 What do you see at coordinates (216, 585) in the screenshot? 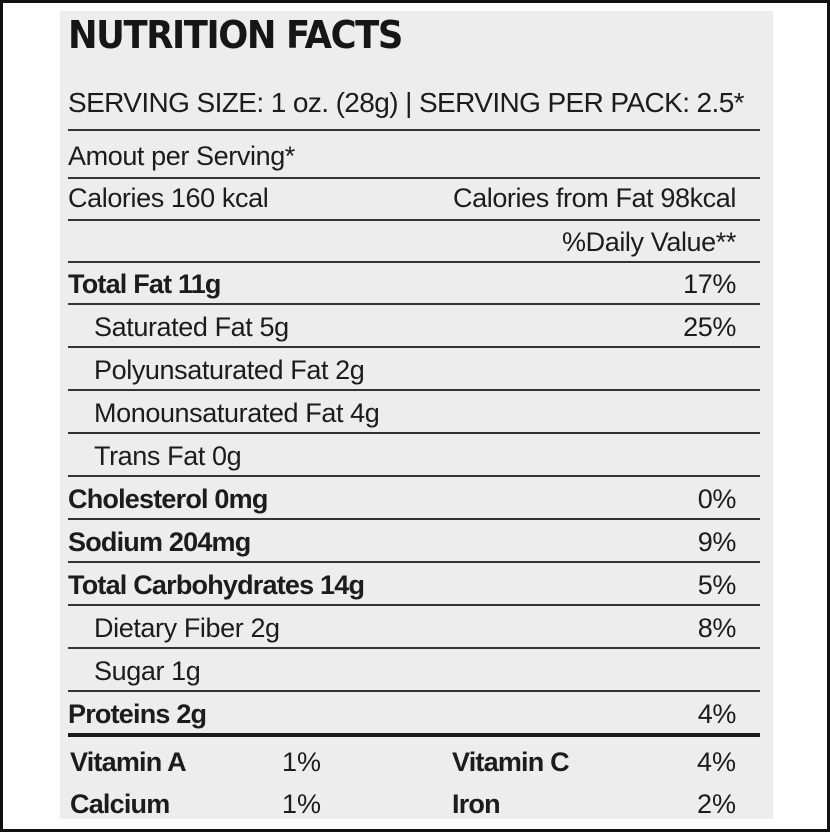
I see `nutrient-name: Total Carbohydrates 14g` at bounding box center [216, 585].